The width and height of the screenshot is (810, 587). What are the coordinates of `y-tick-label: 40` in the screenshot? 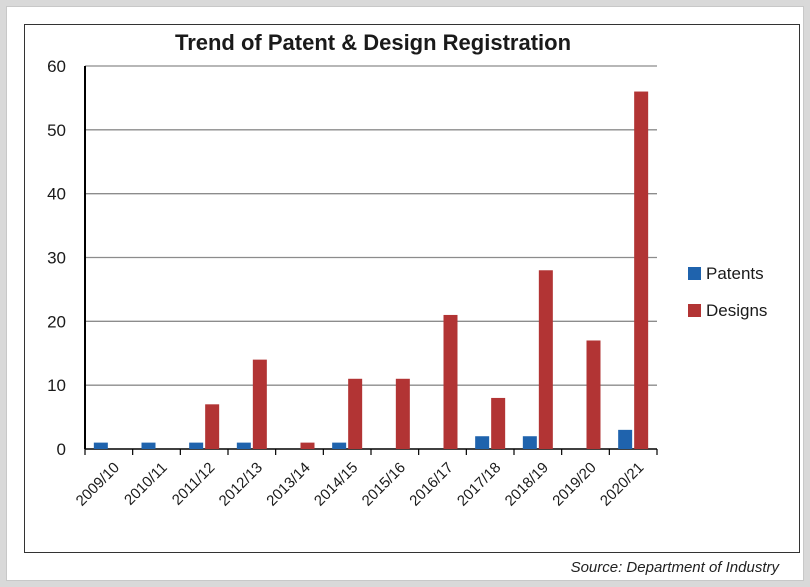 It's located at (56, 194).